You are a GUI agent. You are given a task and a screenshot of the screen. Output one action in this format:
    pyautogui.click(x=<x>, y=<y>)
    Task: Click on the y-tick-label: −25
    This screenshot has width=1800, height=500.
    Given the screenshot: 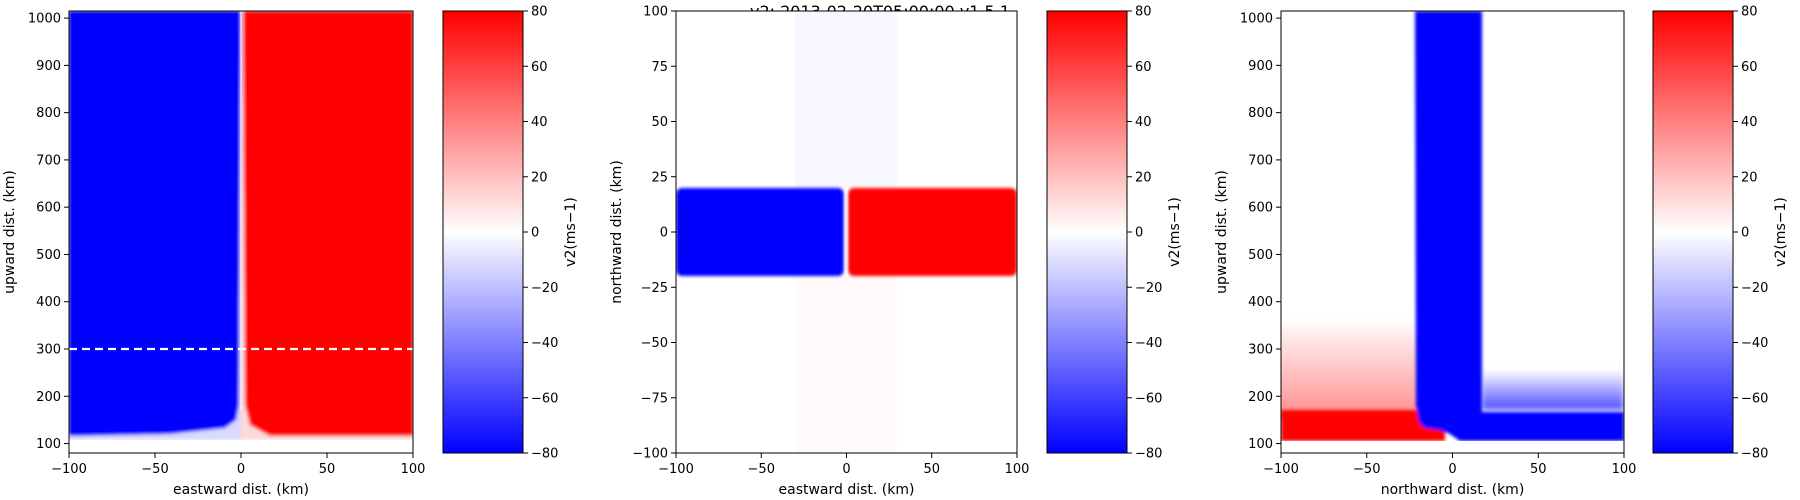 What is the action you would take?
    pyautogui.click(x=654, y=288)
    